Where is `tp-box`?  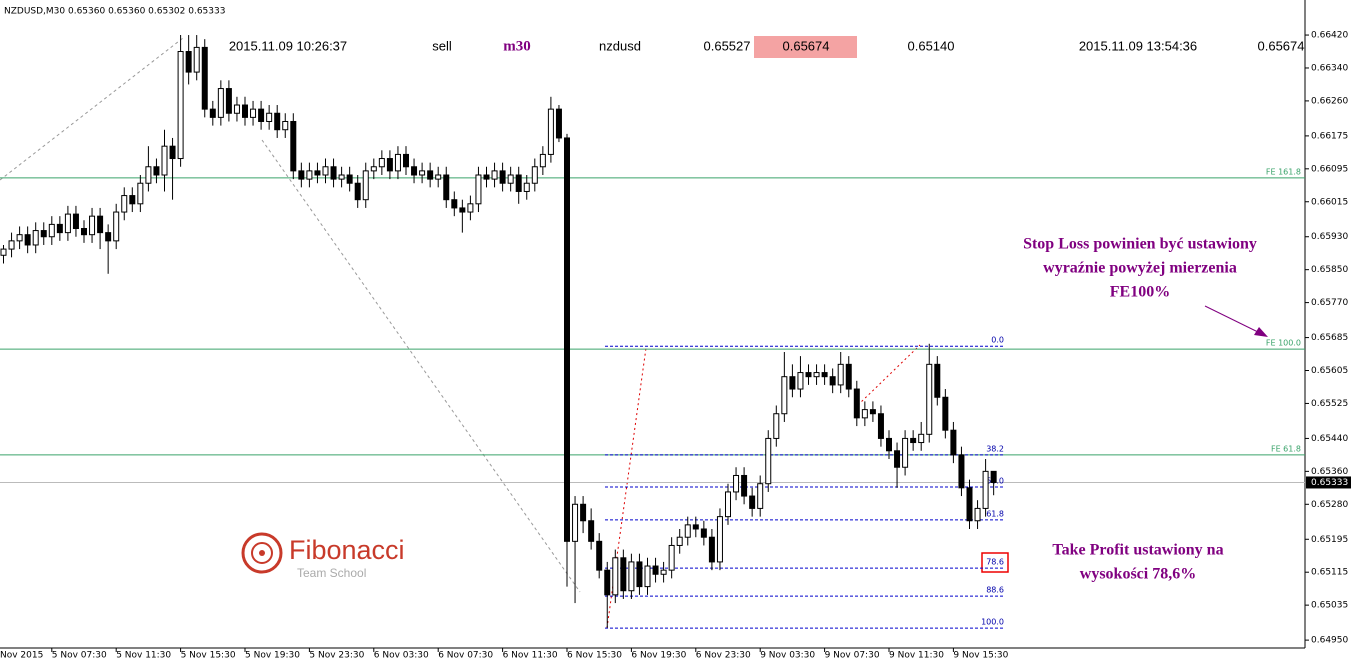 tp-box is located at coordinates (995, 562).